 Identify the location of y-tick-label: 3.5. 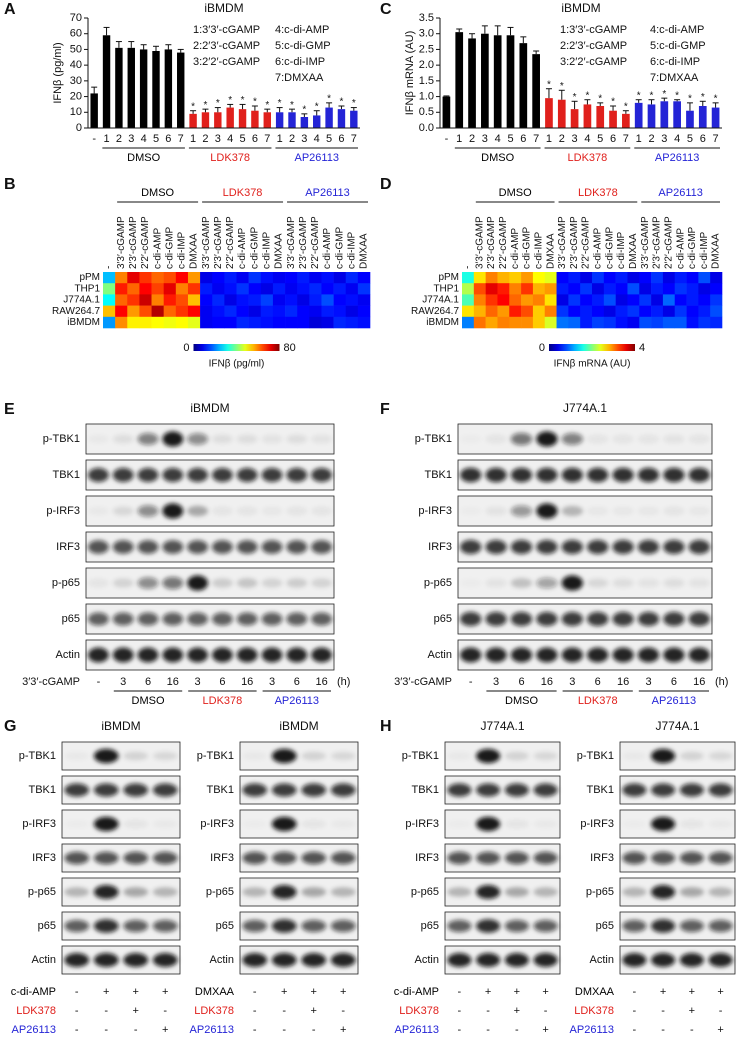
(426, 18).